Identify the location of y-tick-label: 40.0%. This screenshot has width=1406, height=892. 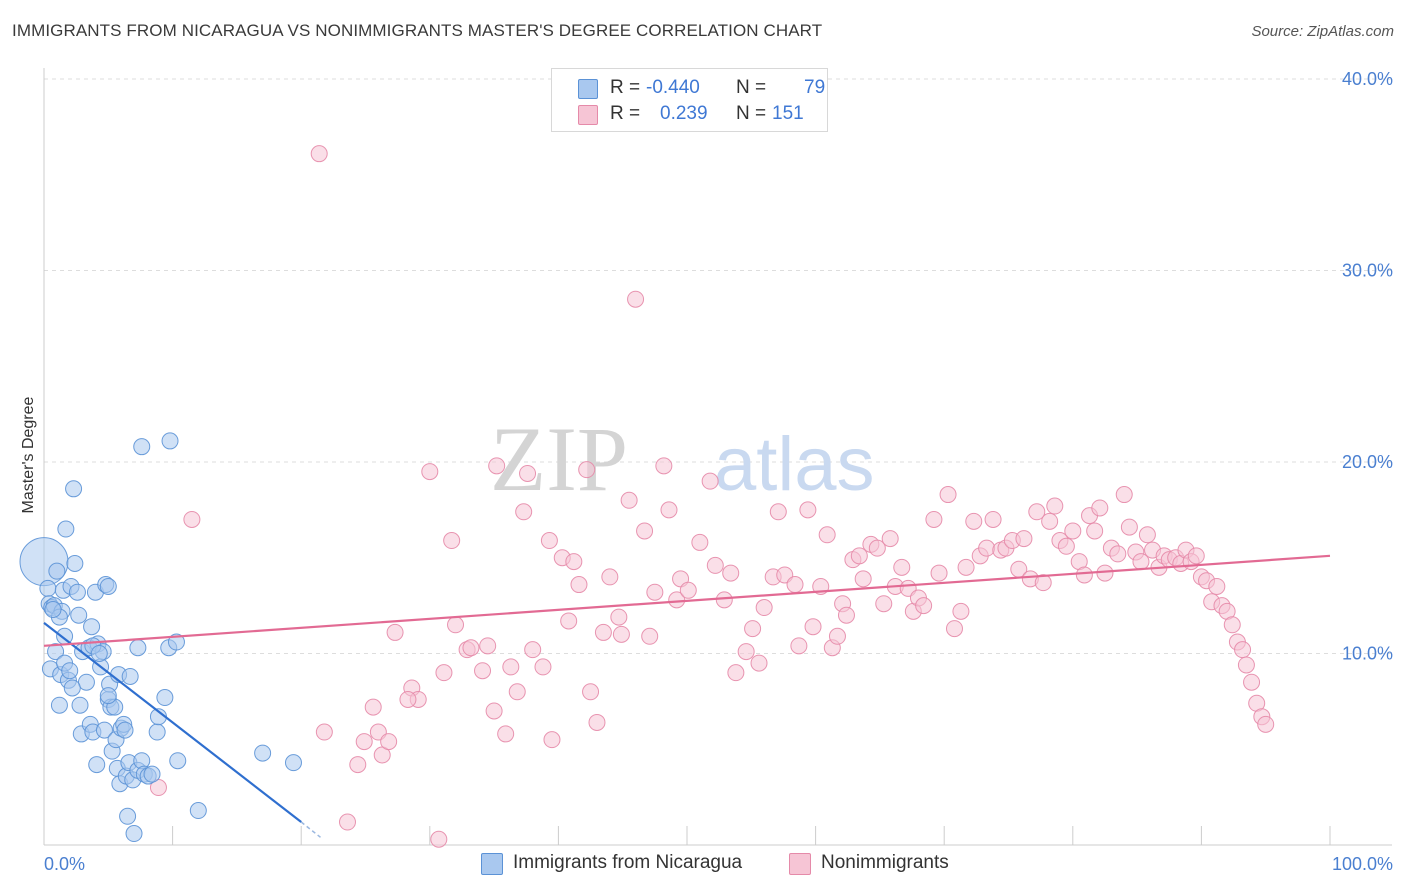
(1367, 79).